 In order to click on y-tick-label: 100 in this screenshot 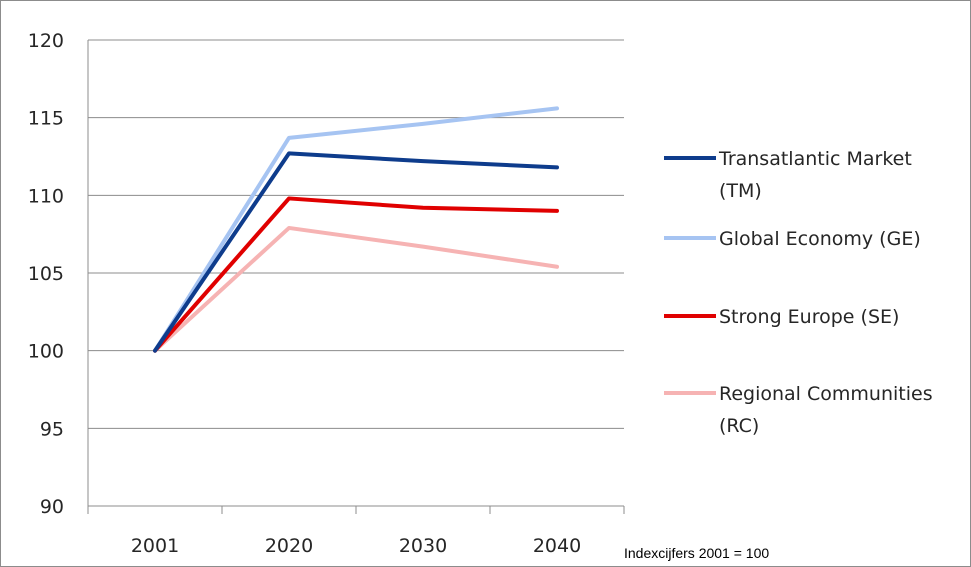, I will do `click(46, 352)`.